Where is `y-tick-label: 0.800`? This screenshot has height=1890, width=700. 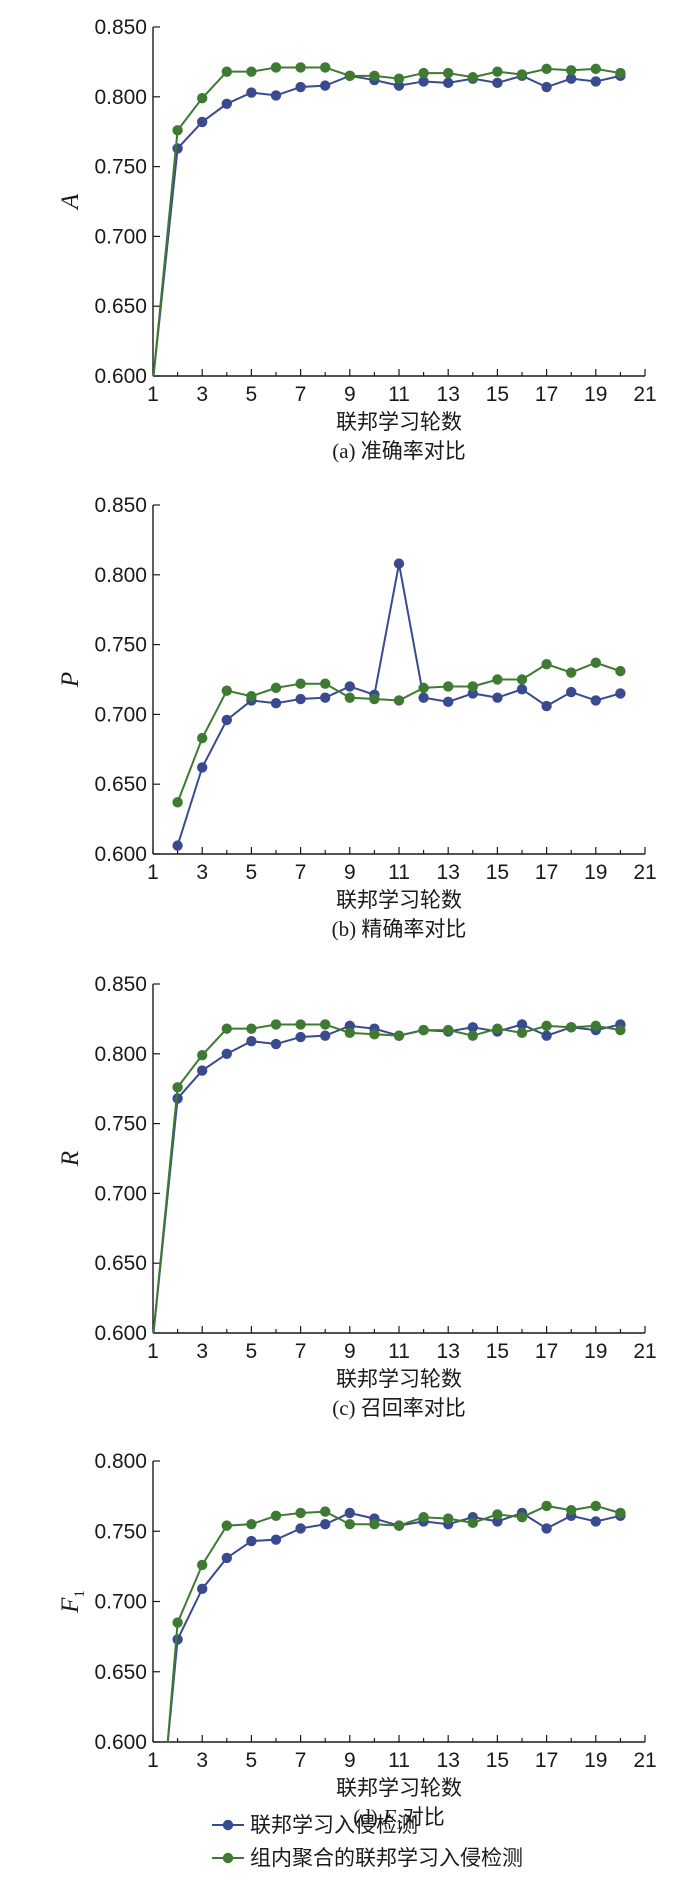
y-tick-label: 0.800 is located at coordinates (120, 575).